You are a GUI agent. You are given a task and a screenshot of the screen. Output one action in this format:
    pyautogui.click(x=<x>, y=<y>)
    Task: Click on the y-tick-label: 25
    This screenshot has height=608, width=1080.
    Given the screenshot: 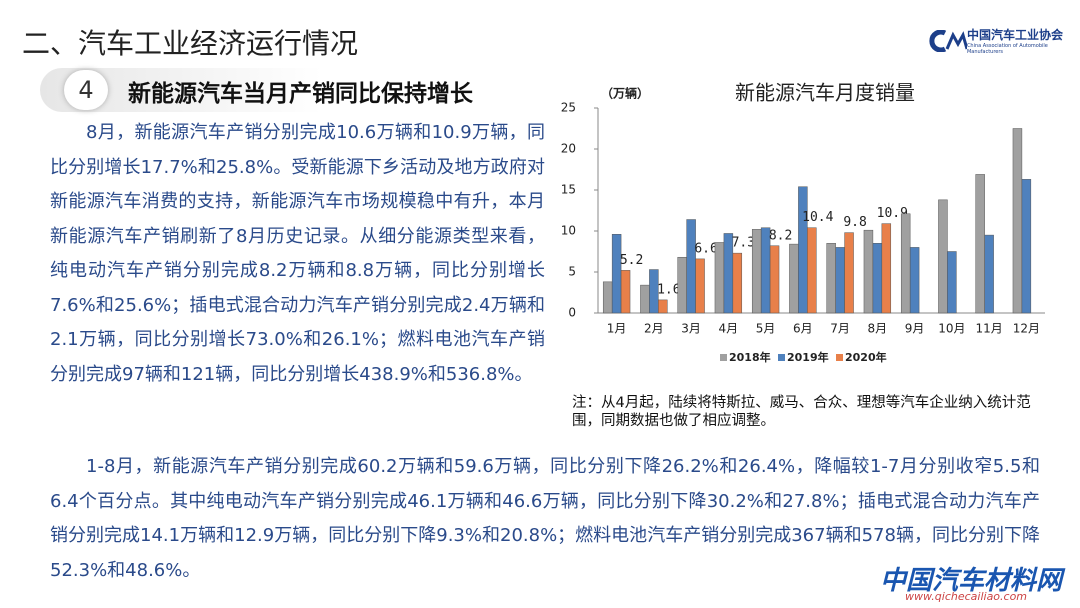 What is the action you would take?
    pyautogui.click(x=568, y=108)
    